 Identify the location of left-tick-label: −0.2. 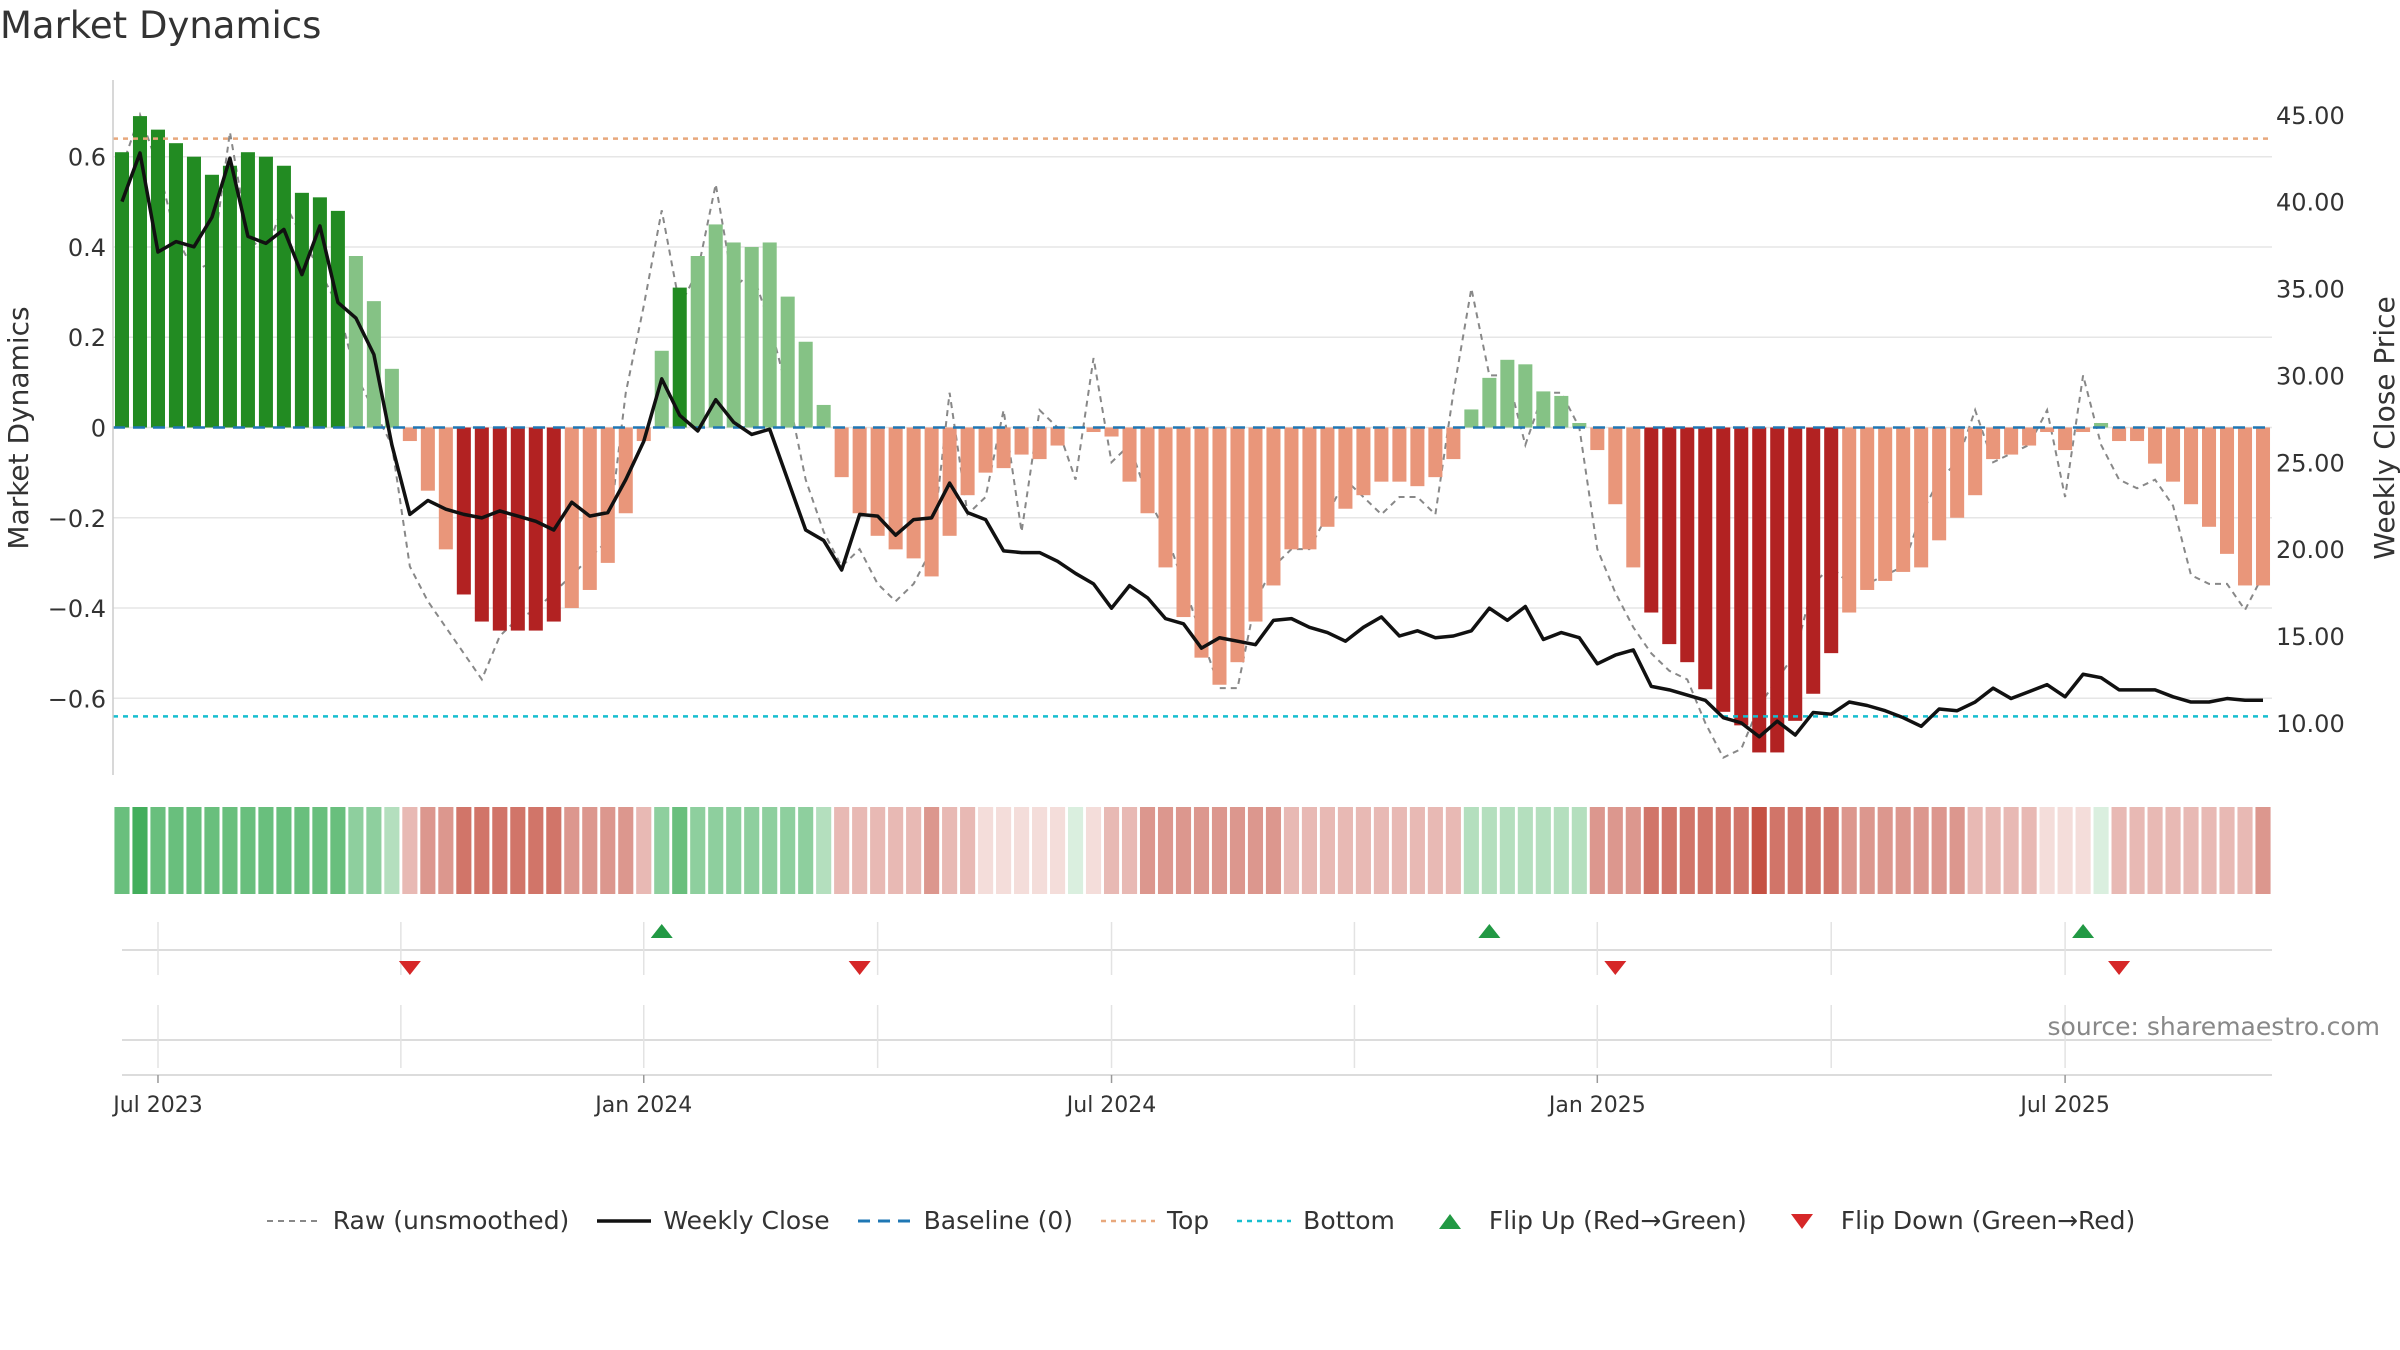
(77, 519).